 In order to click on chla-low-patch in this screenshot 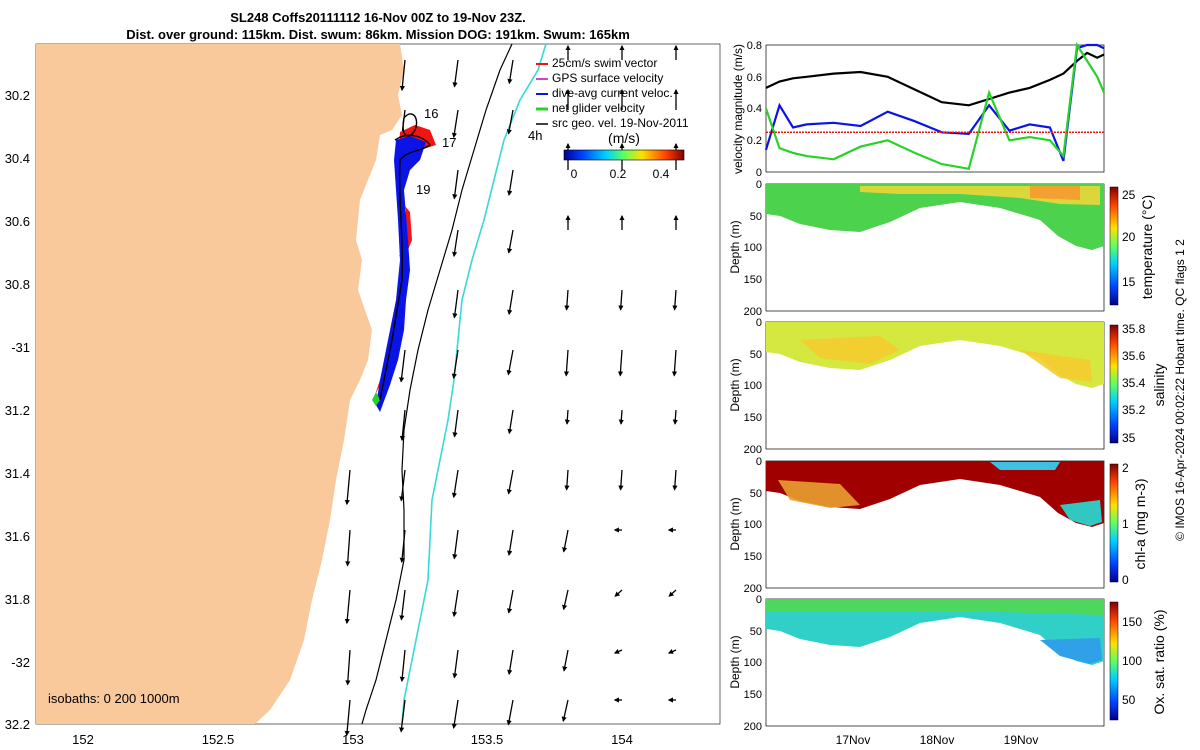, I will do `click(1081, 513)`.